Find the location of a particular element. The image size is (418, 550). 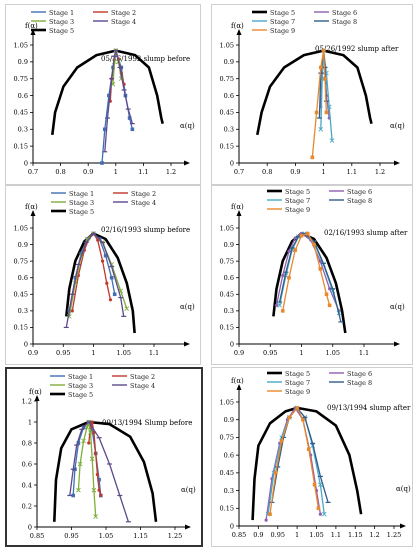

x-tick-label: 1.15 is located at coordinates (140, 536).